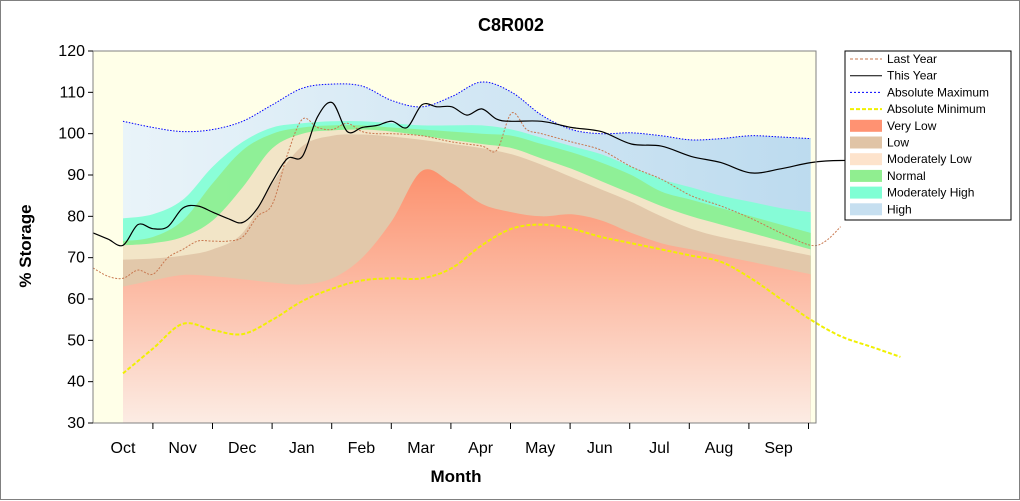 The width and height of the screenshot is (1020, 501). Describe the element at coordinates (71, 51) in the screenshot. I see `y-tick-label: 120` at that location.